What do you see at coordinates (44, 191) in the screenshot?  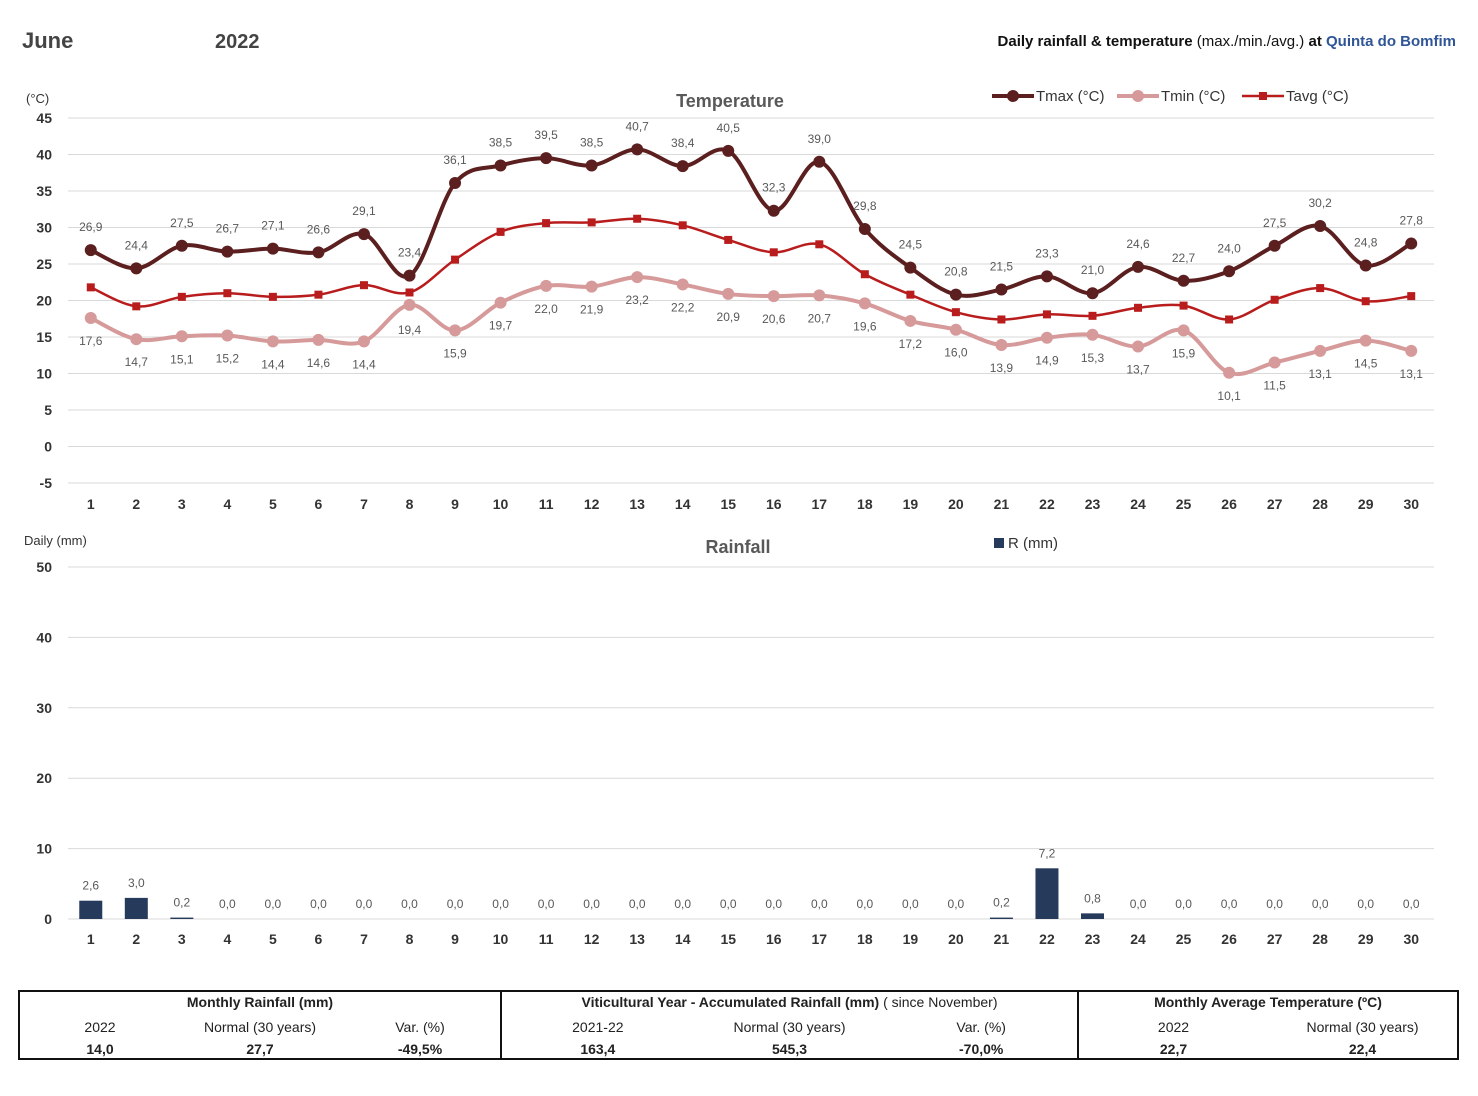 I see `temperature-y-tick-label: 35` at bounding box center [44, 191].